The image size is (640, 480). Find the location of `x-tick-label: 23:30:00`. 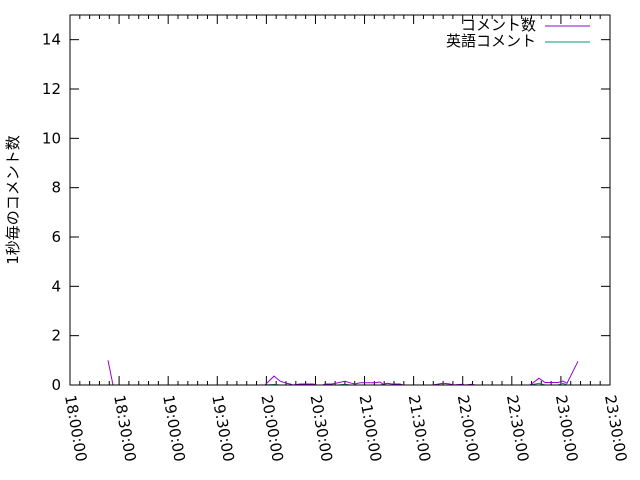

x-tick-label: 23:30:00 is located at coordinates (615, 428).